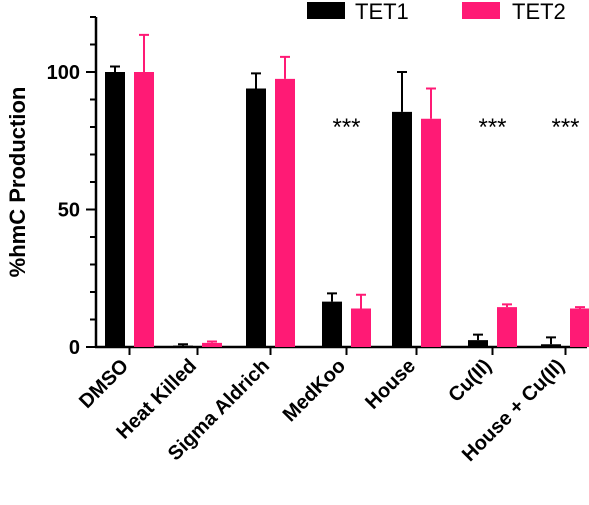  What do you see at coordinates (436, 12) in the screenshot?
I see `legend: TET1 TET2` at bounding box center [436, 12].